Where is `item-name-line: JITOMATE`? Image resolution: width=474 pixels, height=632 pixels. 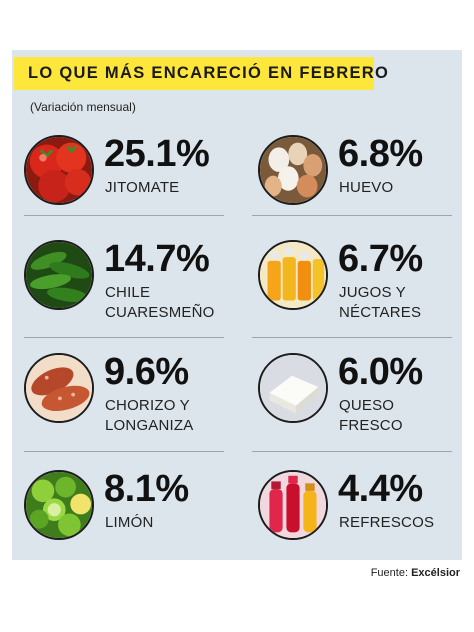
item-name-line: JITOMATE is located at coordinates (142, 187).